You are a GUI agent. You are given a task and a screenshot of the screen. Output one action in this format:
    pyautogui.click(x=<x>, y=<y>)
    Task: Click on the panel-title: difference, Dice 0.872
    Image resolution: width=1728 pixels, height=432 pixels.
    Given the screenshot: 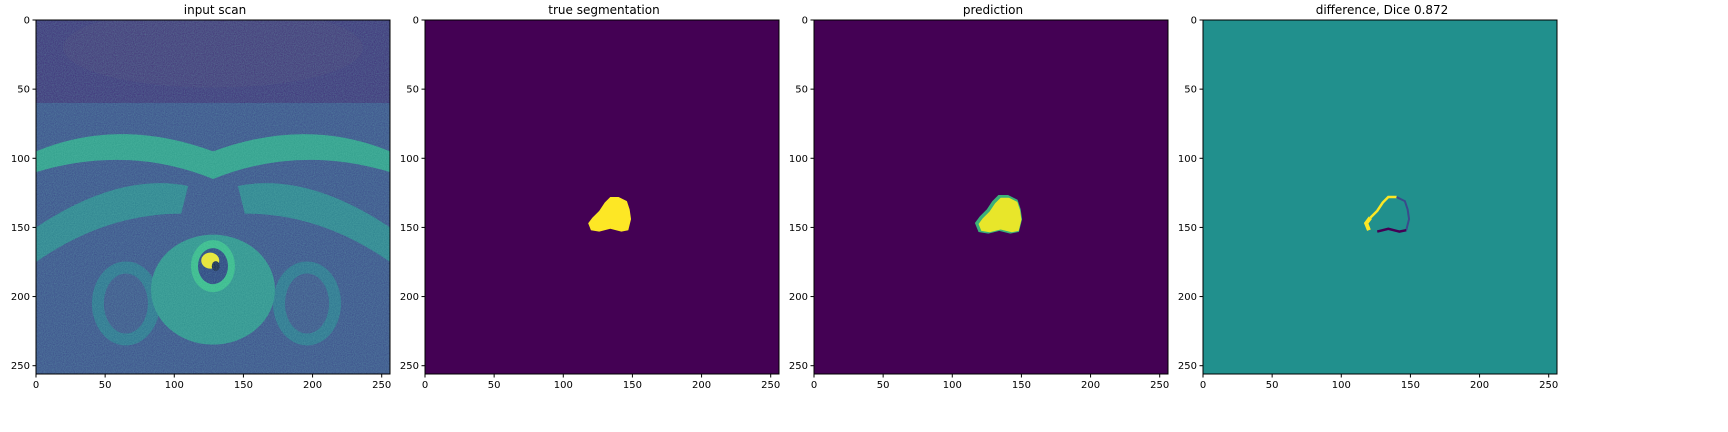 What is the action you would take?
    pyautogui.click(x=1382, y=10)
    